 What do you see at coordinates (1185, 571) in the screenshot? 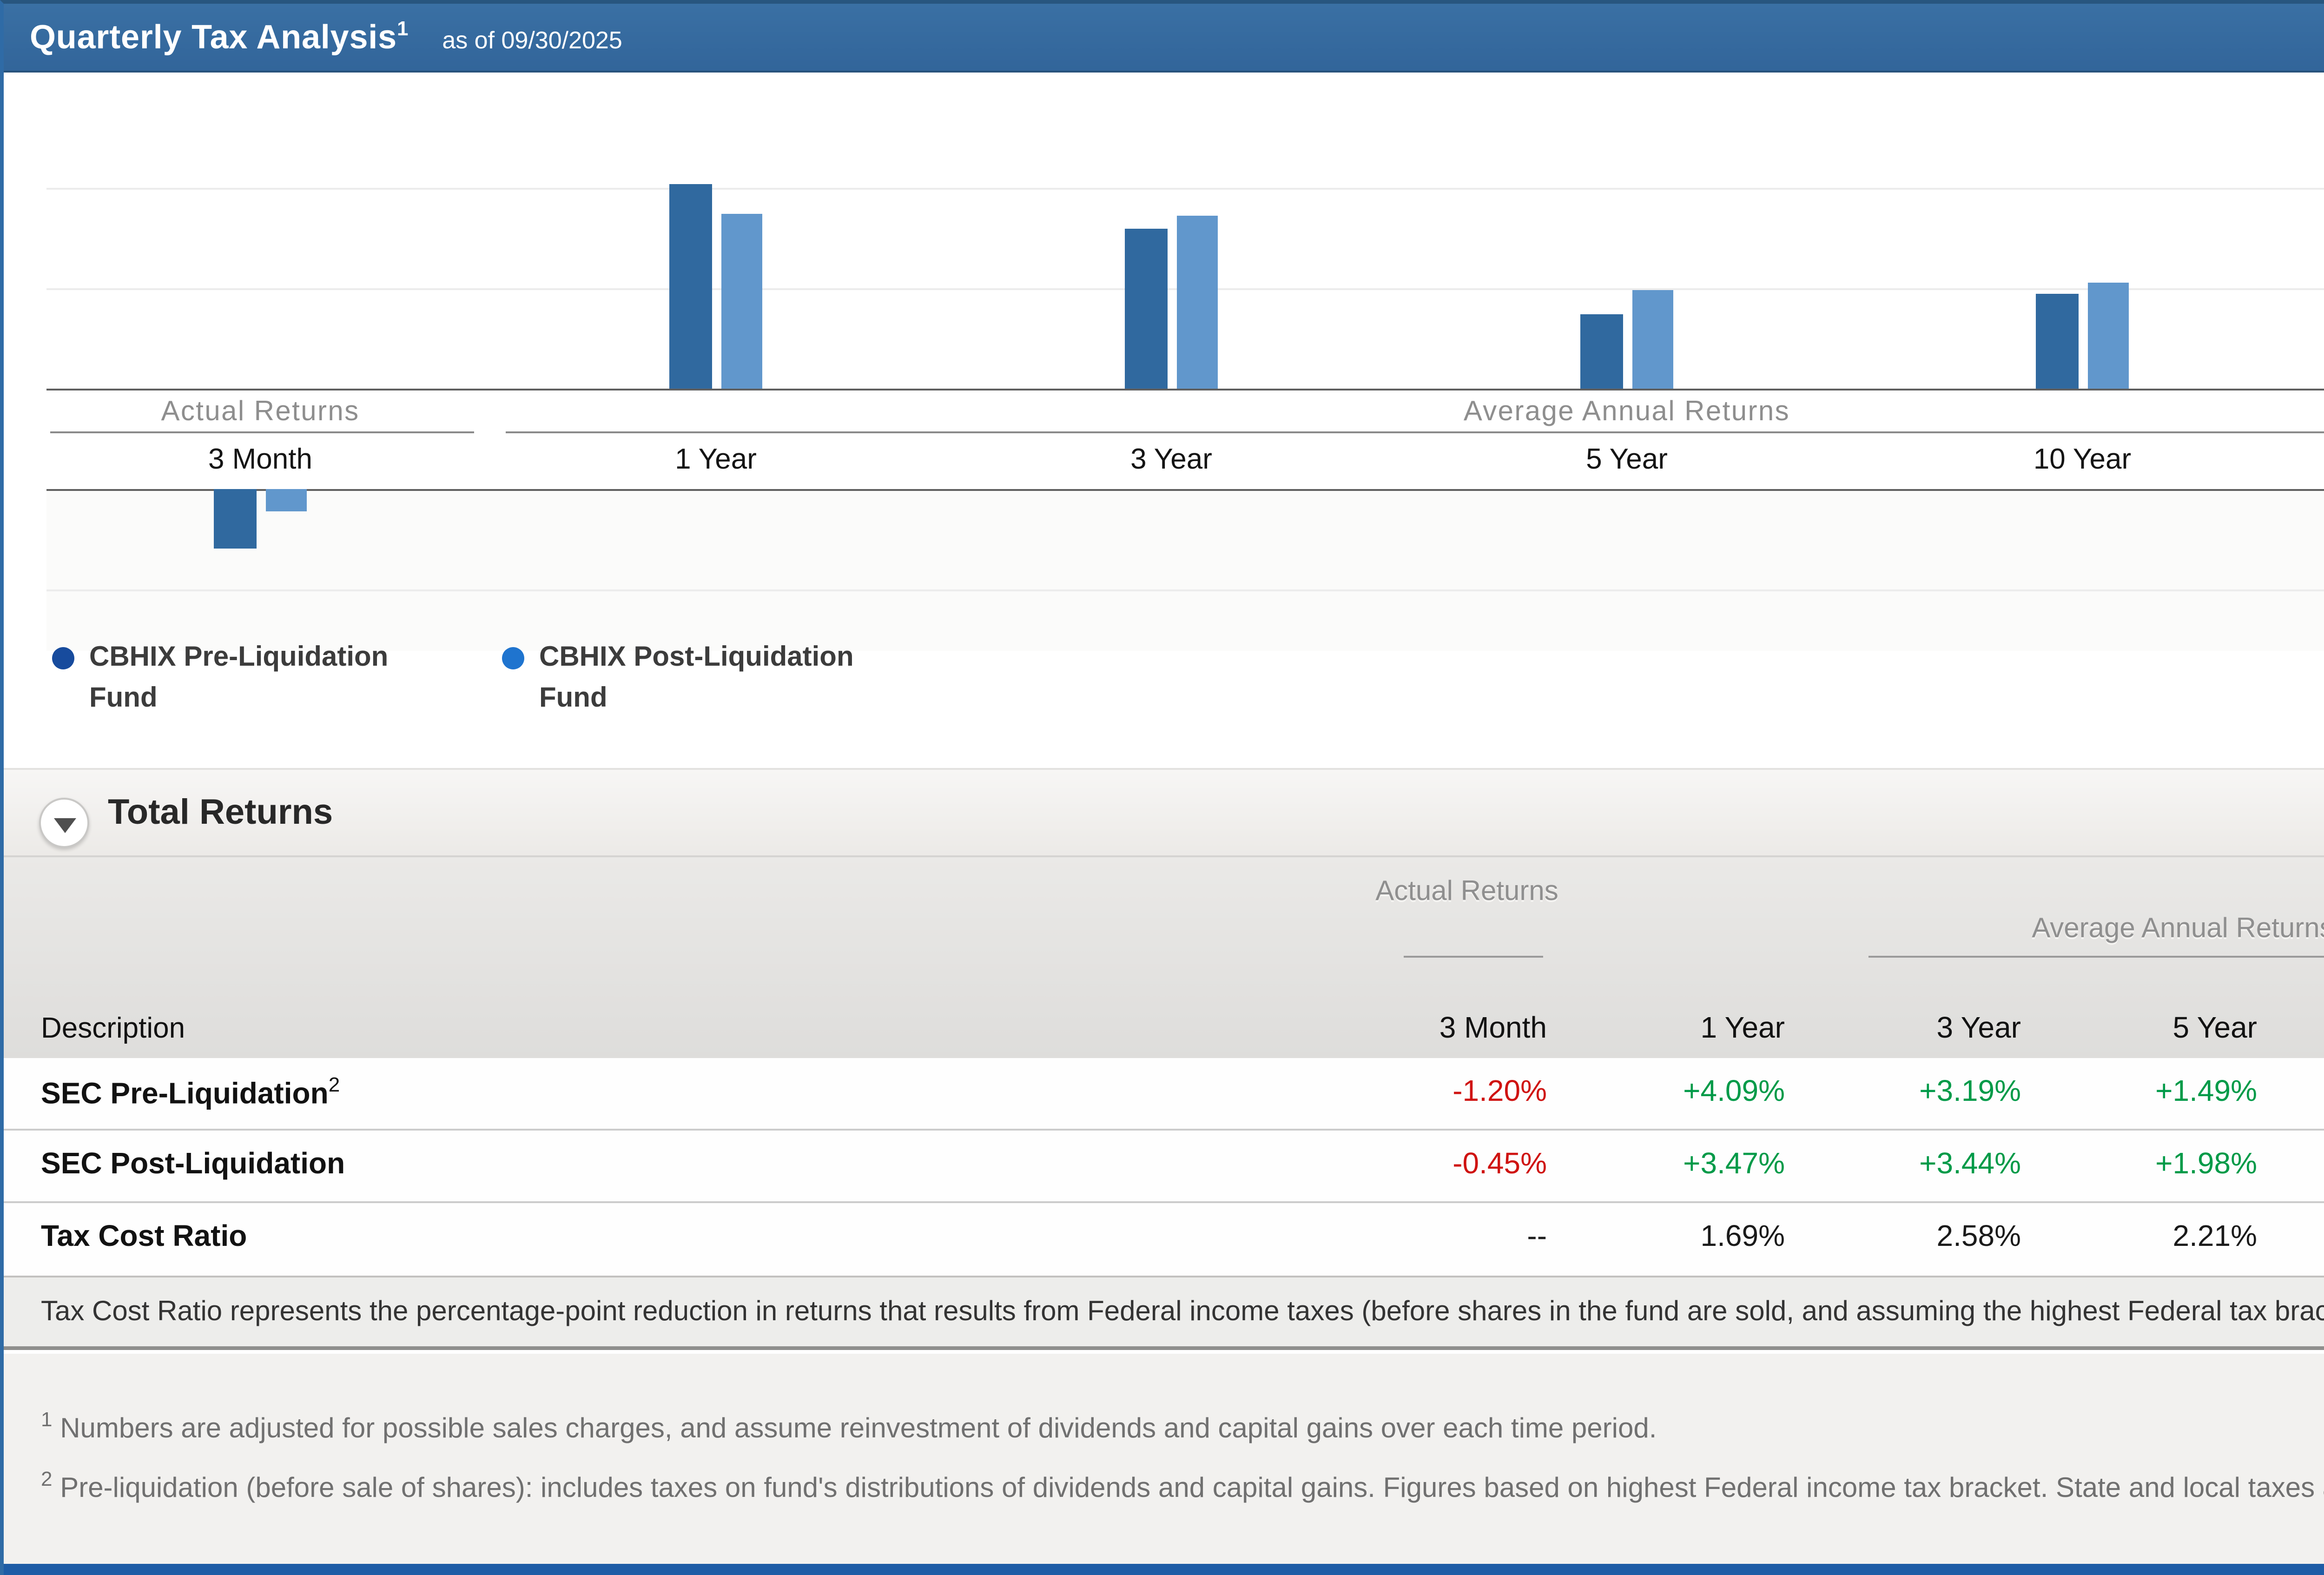
I see `chart-negative-zone` at bounding box center [1185, 571].